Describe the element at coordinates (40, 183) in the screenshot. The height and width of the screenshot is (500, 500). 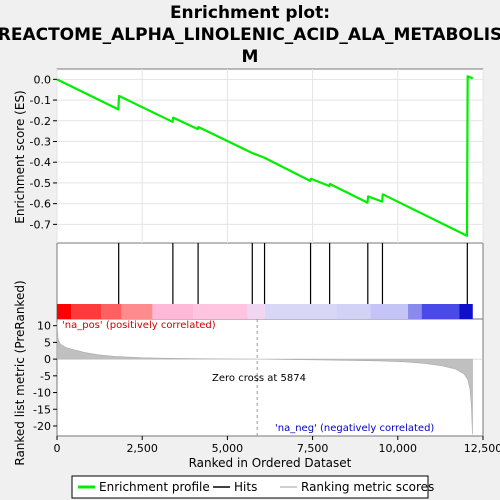
I see `es-y-tick-label: -0.5` at that location.